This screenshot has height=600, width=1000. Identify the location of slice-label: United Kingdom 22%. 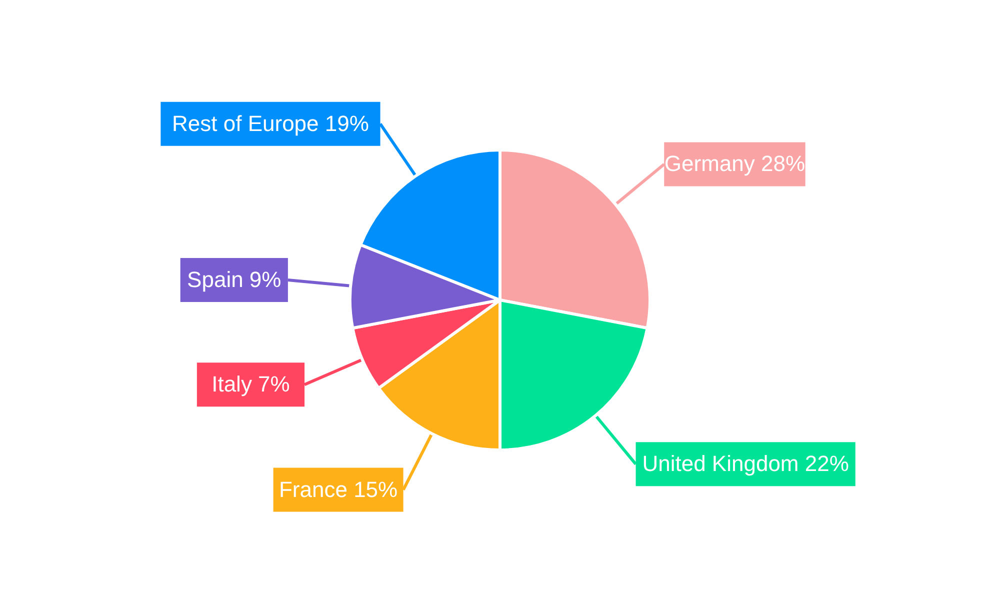
(745, 463).